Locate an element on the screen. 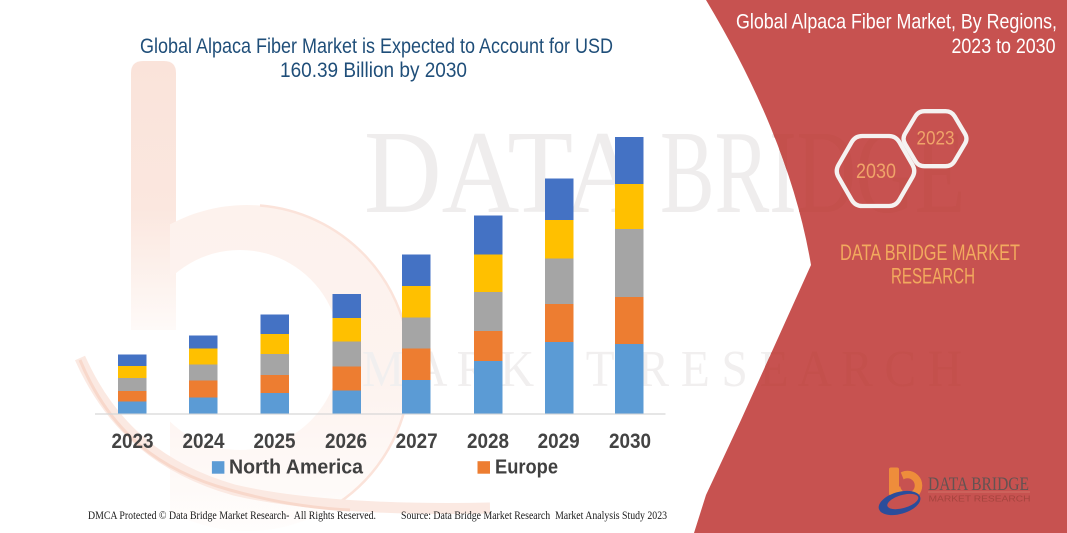  svg-text: MARKET RESEARCH is located at coordinates (980, 499).